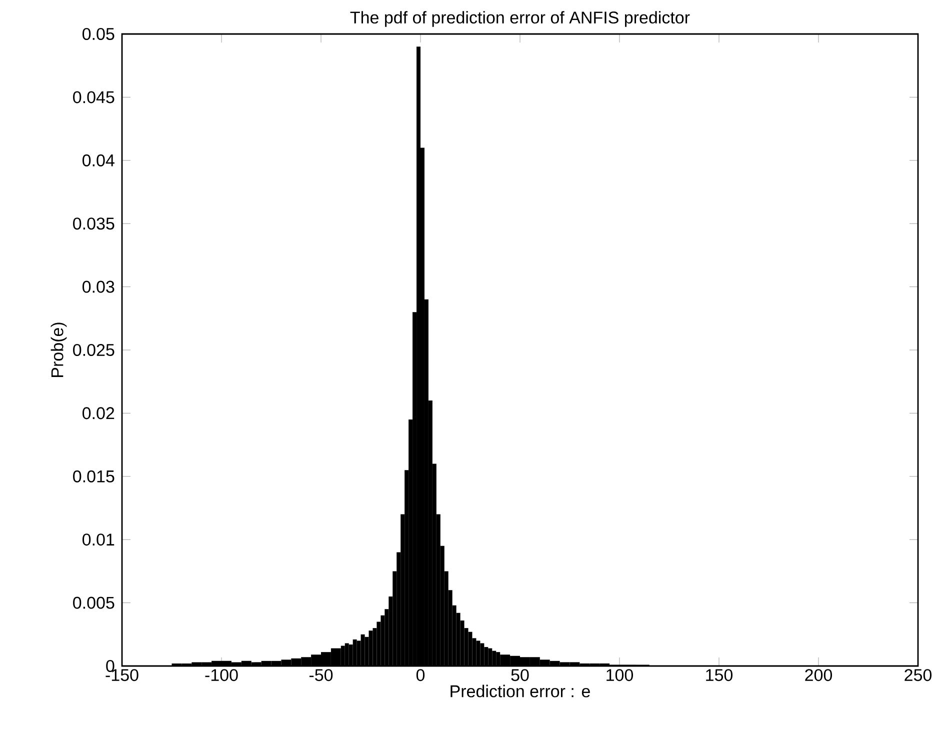  What do you see at coordinates (93, 602) in the screenshot?
I see `y-tick-label: 0.005` at bounding box center [93, 602].